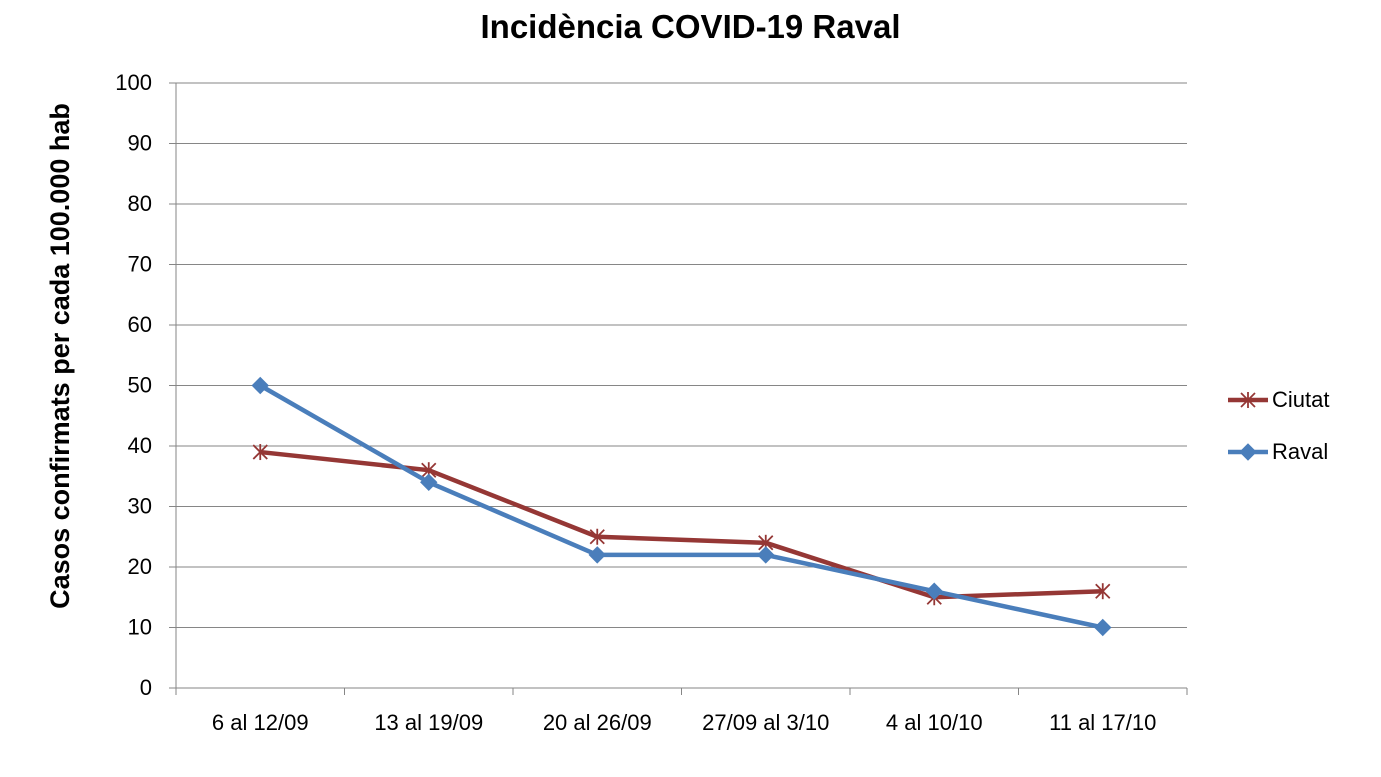 This screenshot has width=1381, height=777. What do you see at coordinates (1103, 722) in the screenshot?
I see `x-tick-label: 11 al 17/10` at bounding box center [1103, 722].